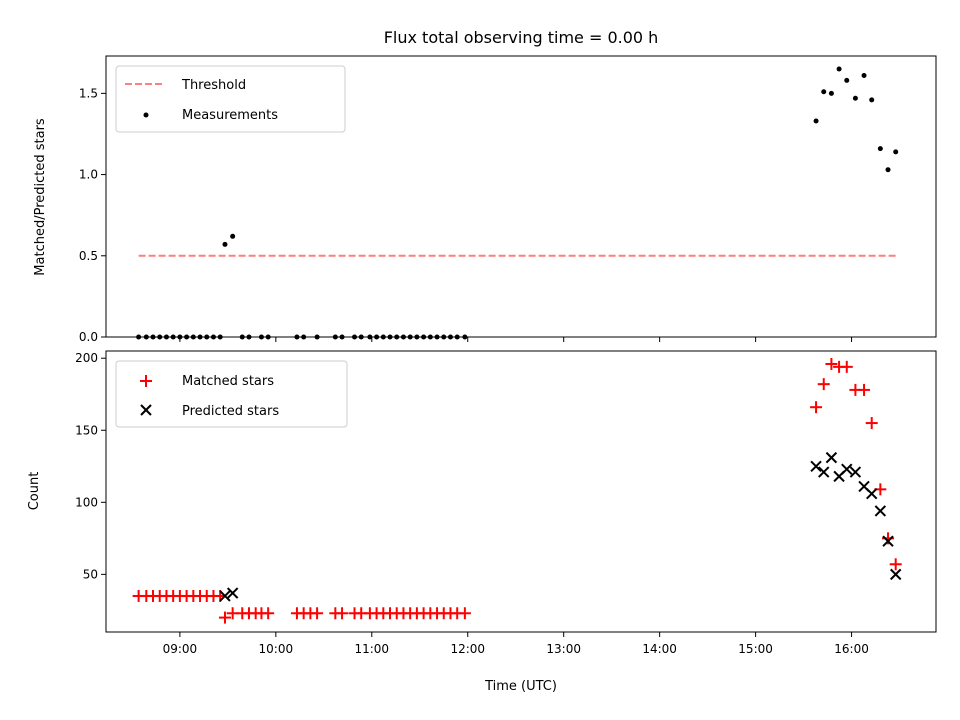  I want to click on chart-title: Flux total observing time = 0.00 h, so click(521, 37).